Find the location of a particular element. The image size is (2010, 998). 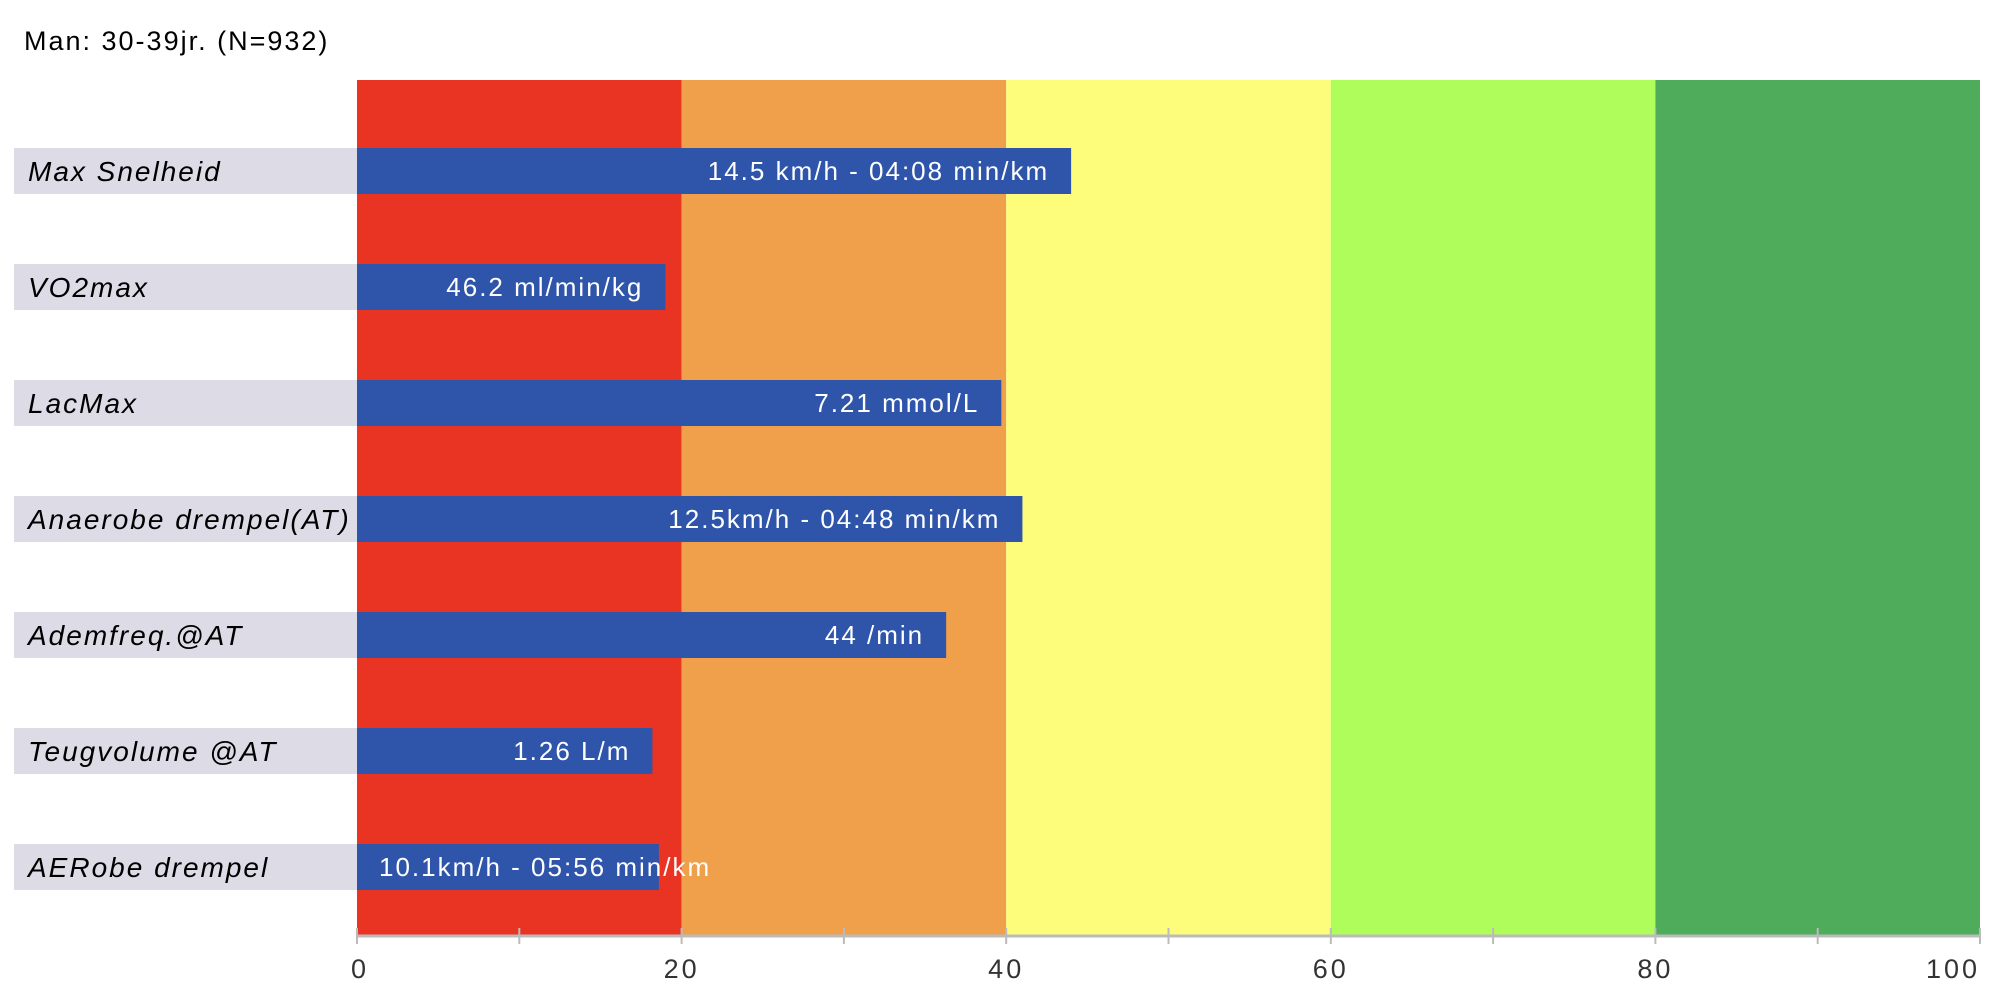

bar-value-label: 7.21 mmol/L is located at coordinates (896, 403).